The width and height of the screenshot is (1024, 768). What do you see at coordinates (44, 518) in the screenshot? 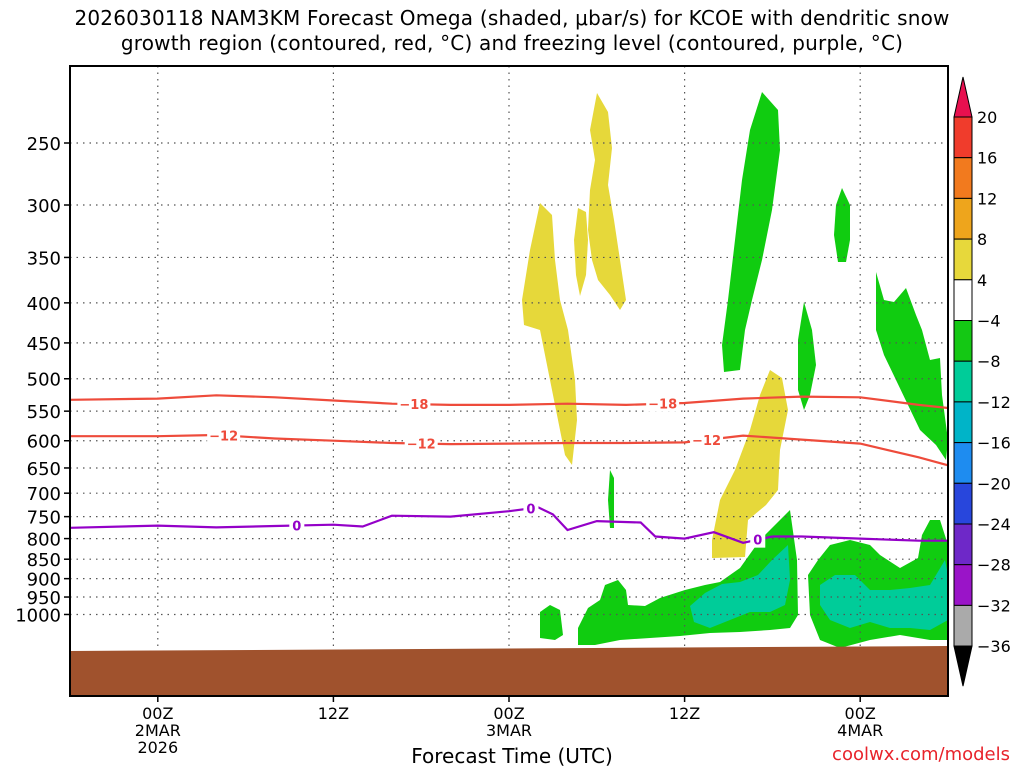
I see `y-tick-label: 750` at bounding box center [44, 518].